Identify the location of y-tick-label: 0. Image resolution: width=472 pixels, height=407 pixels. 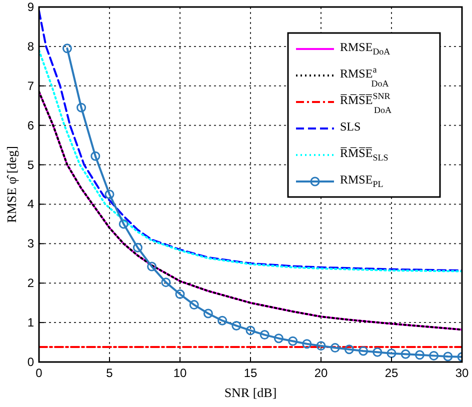
(30, 362).